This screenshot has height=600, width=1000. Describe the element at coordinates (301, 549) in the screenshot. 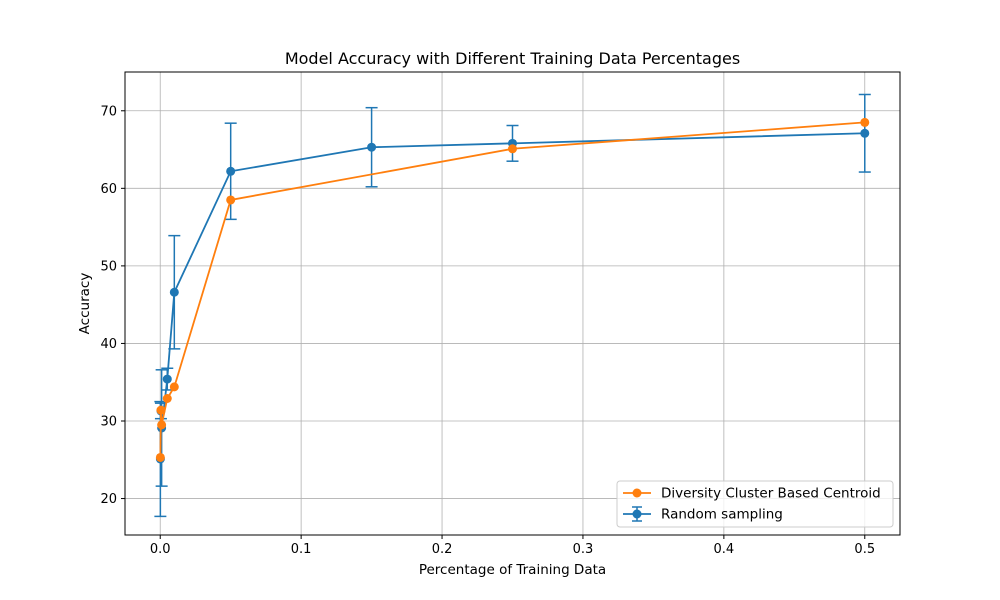

I see `x-tick-label: 0.1` at that location.